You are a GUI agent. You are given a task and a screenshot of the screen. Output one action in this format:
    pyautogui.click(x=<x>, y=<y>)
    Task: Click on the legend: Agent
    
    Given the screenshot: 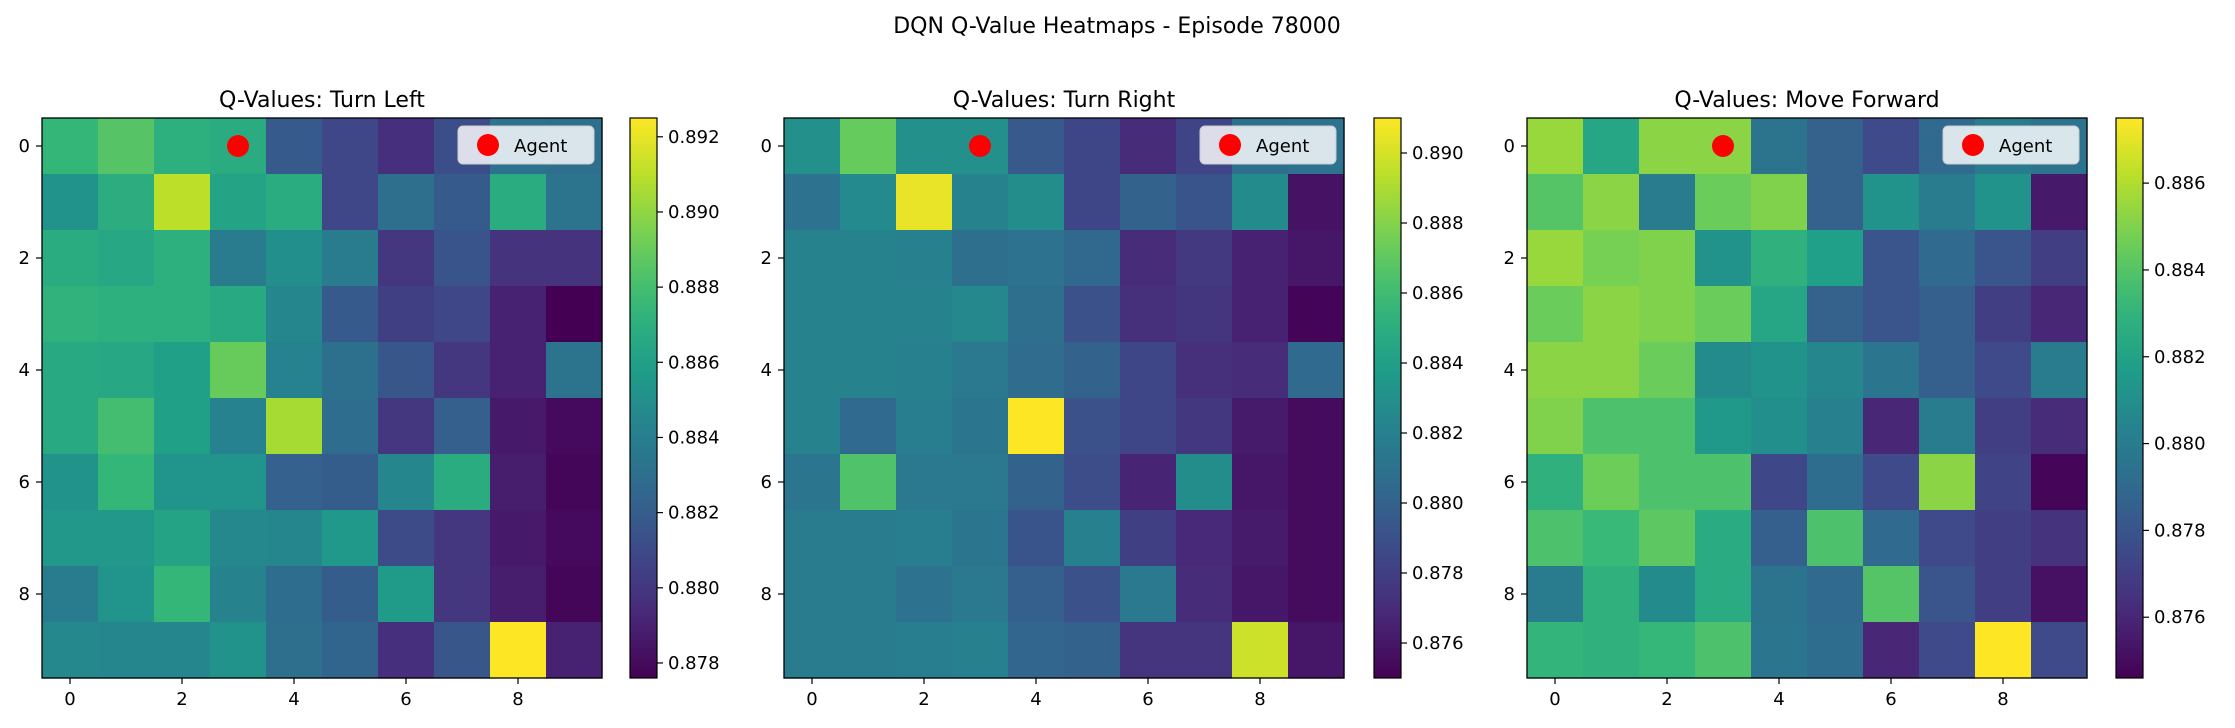 What is the action you would take?
    pyautogui.click(x=1268, y=145)
    